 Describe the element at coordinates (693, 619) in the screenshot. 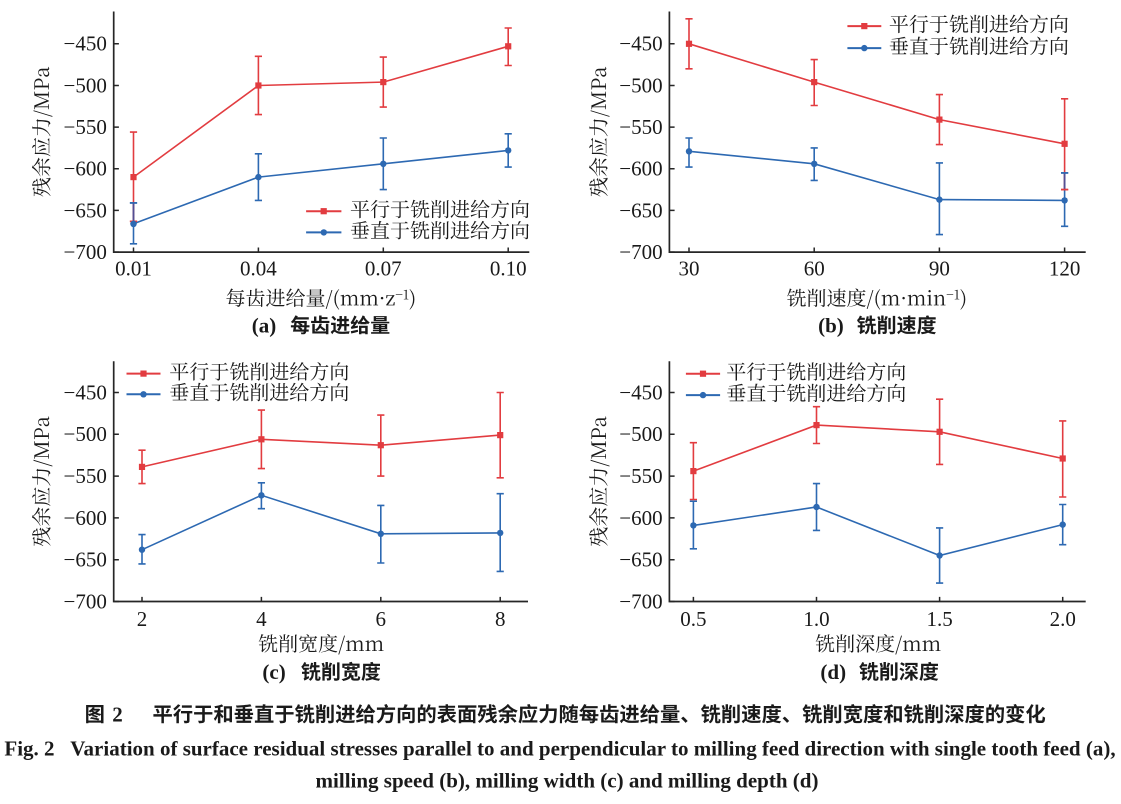

I see `svg-text: 0.5` at that location.